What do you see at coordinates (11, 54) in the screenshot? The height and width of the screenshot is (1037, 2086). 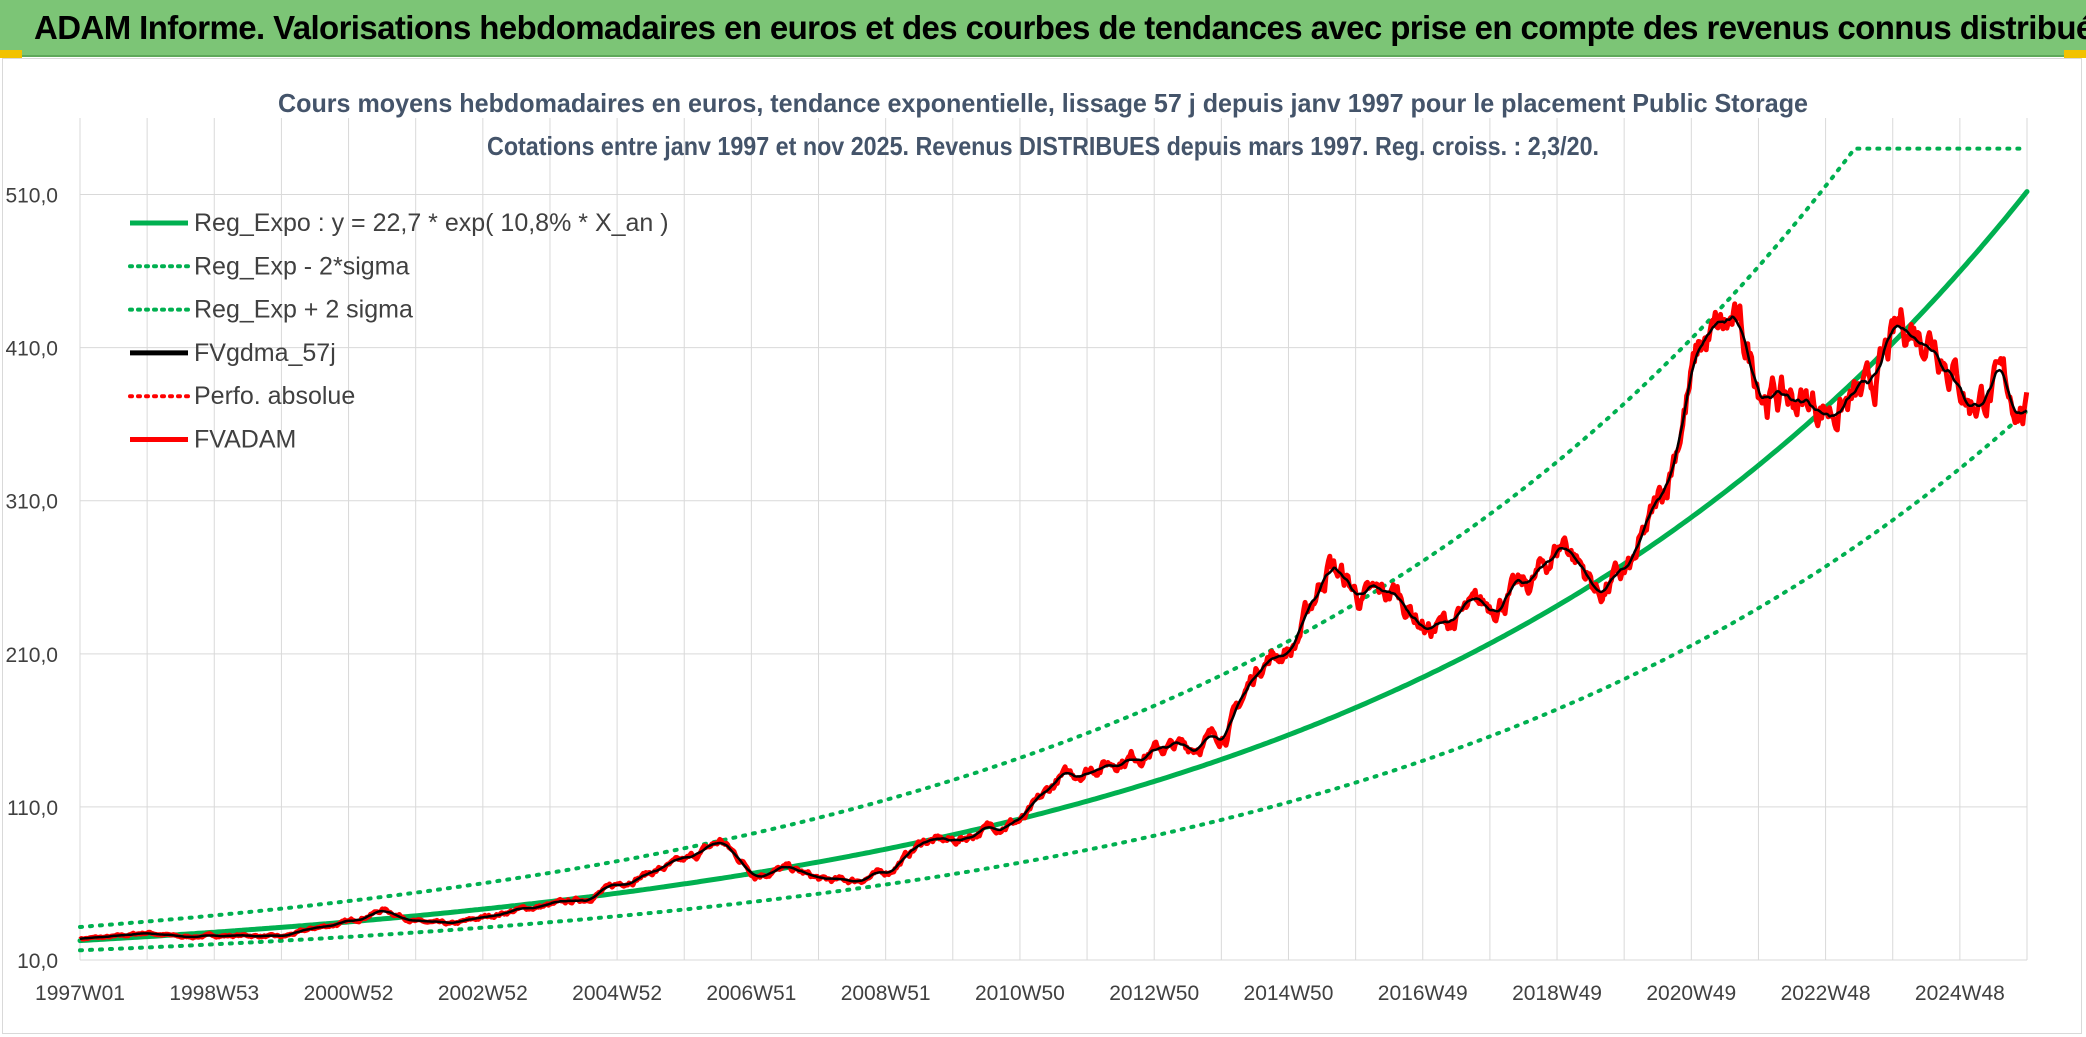 I see `banner-corner-left` at bounding box center [11, 54].